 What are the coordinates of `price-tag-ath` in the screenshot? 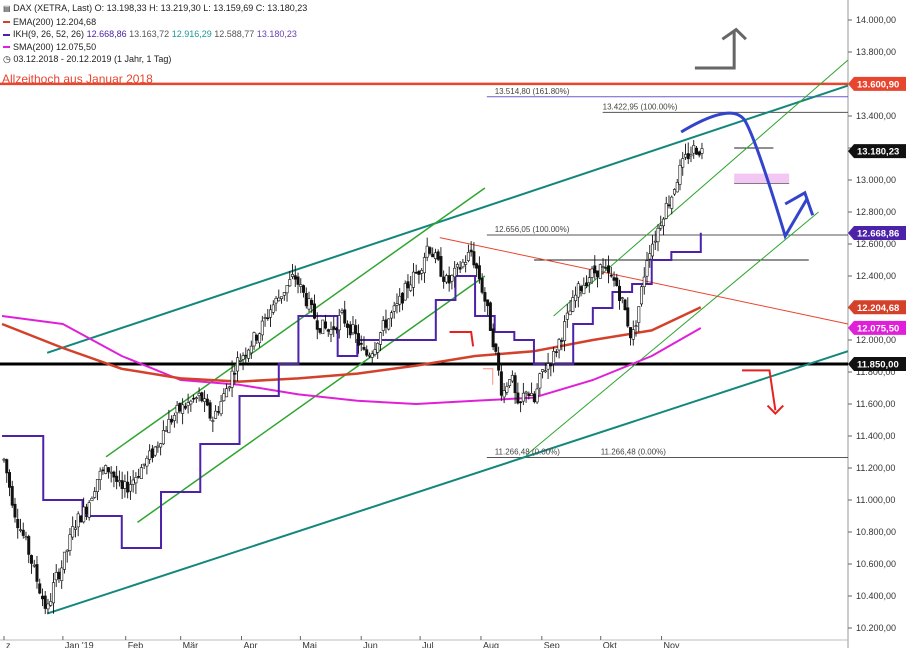 It's located at (877, 83).